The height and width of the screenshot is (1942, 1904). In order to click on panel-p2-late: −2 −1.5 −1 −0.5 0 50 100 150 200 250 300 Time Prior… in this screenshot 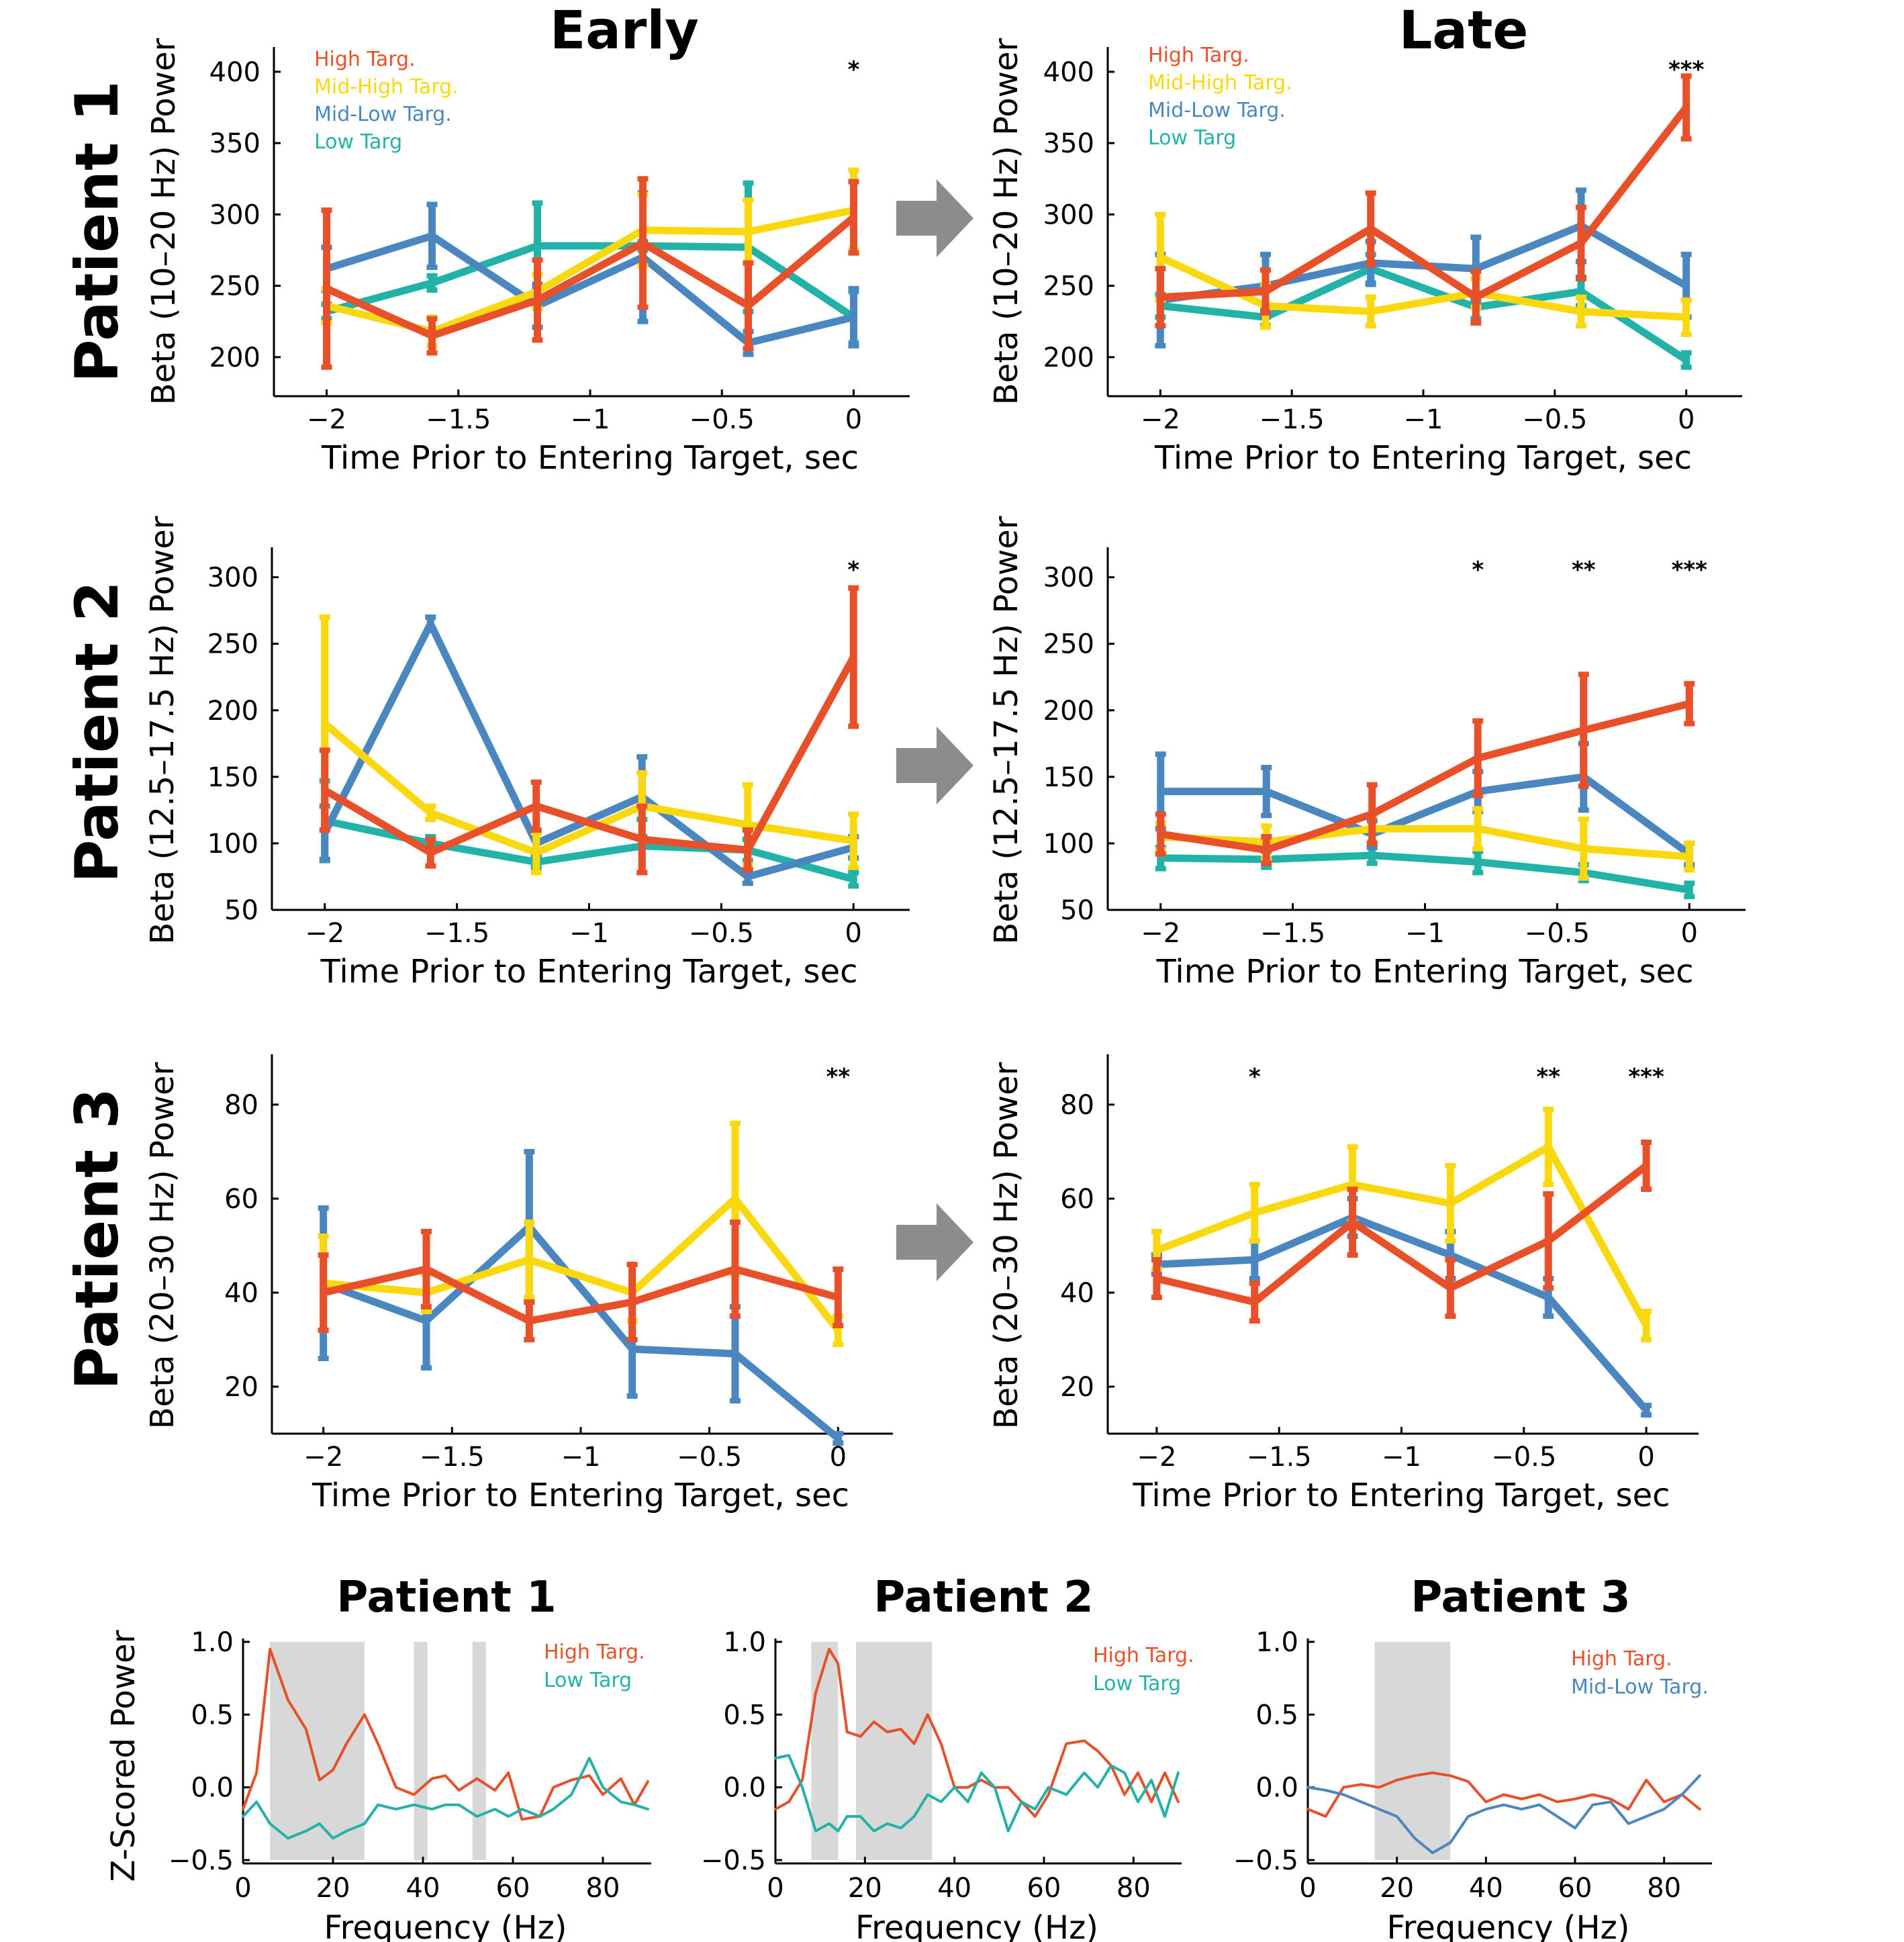, I will do `click(1367, 753)`.